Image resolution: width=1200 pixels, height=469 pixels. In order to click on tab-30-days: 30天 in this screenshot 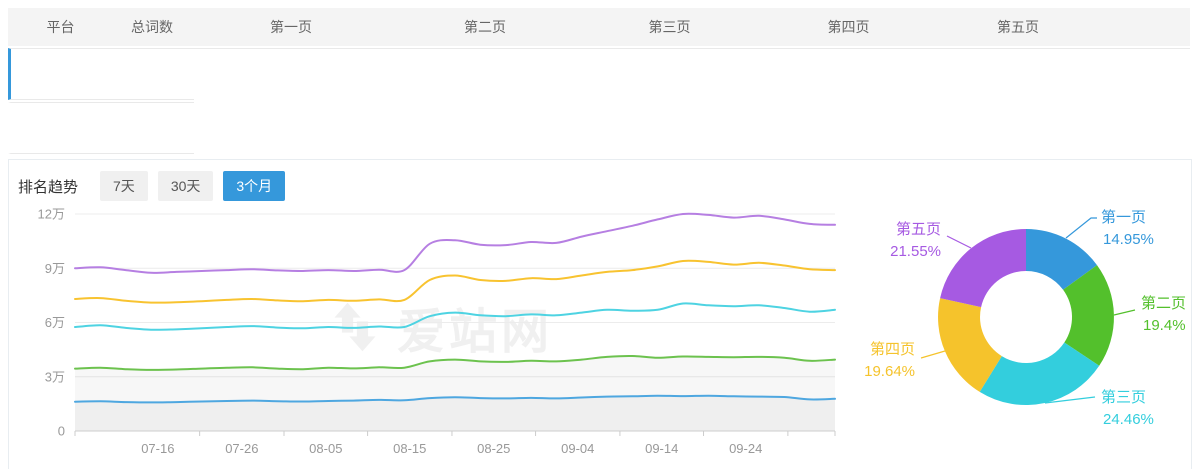, I will do `click(185, 186)`.